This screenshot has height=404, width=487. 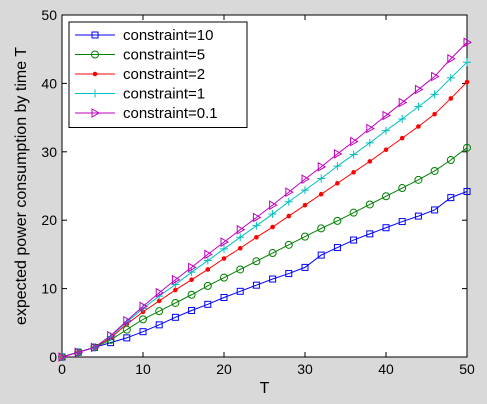 I want to click on legend-item: constraint=1, so click(x=140, y=94).